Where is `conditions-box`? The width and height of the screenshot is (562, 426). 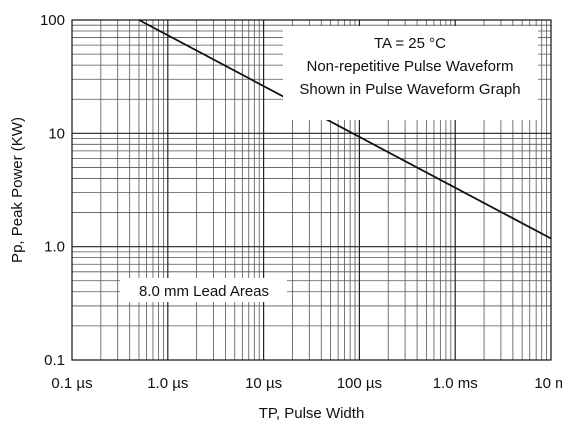
conditions-box is located at coordinates (410, 73).